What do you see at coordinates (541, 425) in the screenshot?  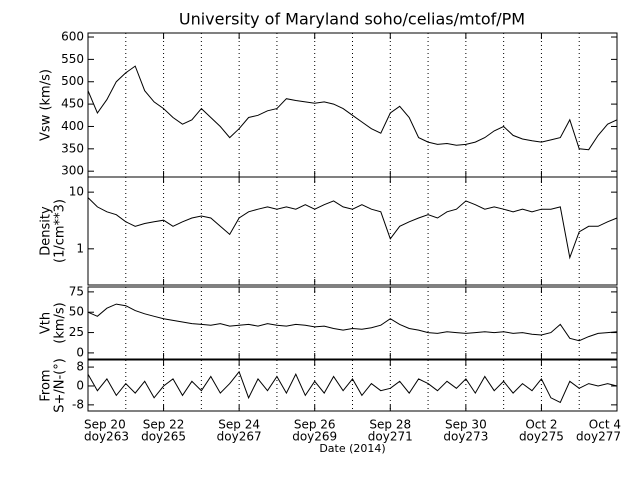 I see `x-tick-label: Oct 2` at bounding box center [541, 425].